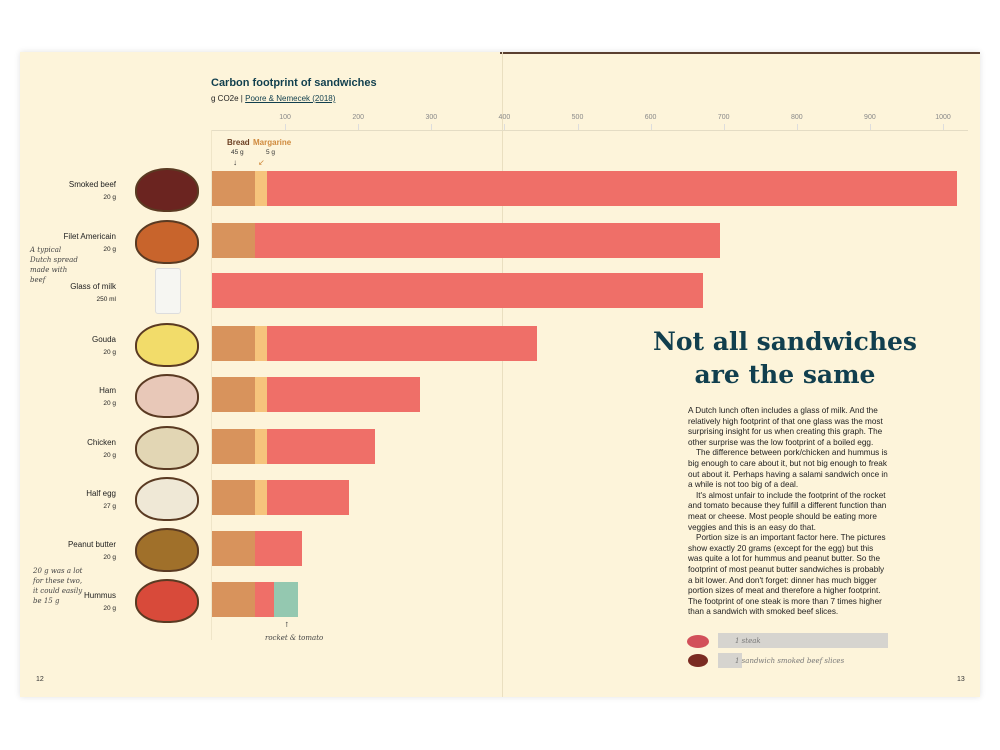 Image resolution: width=1000 pixels, height=750 pixels. I want to click on category-amount: 250 ml, so click(106, 299).